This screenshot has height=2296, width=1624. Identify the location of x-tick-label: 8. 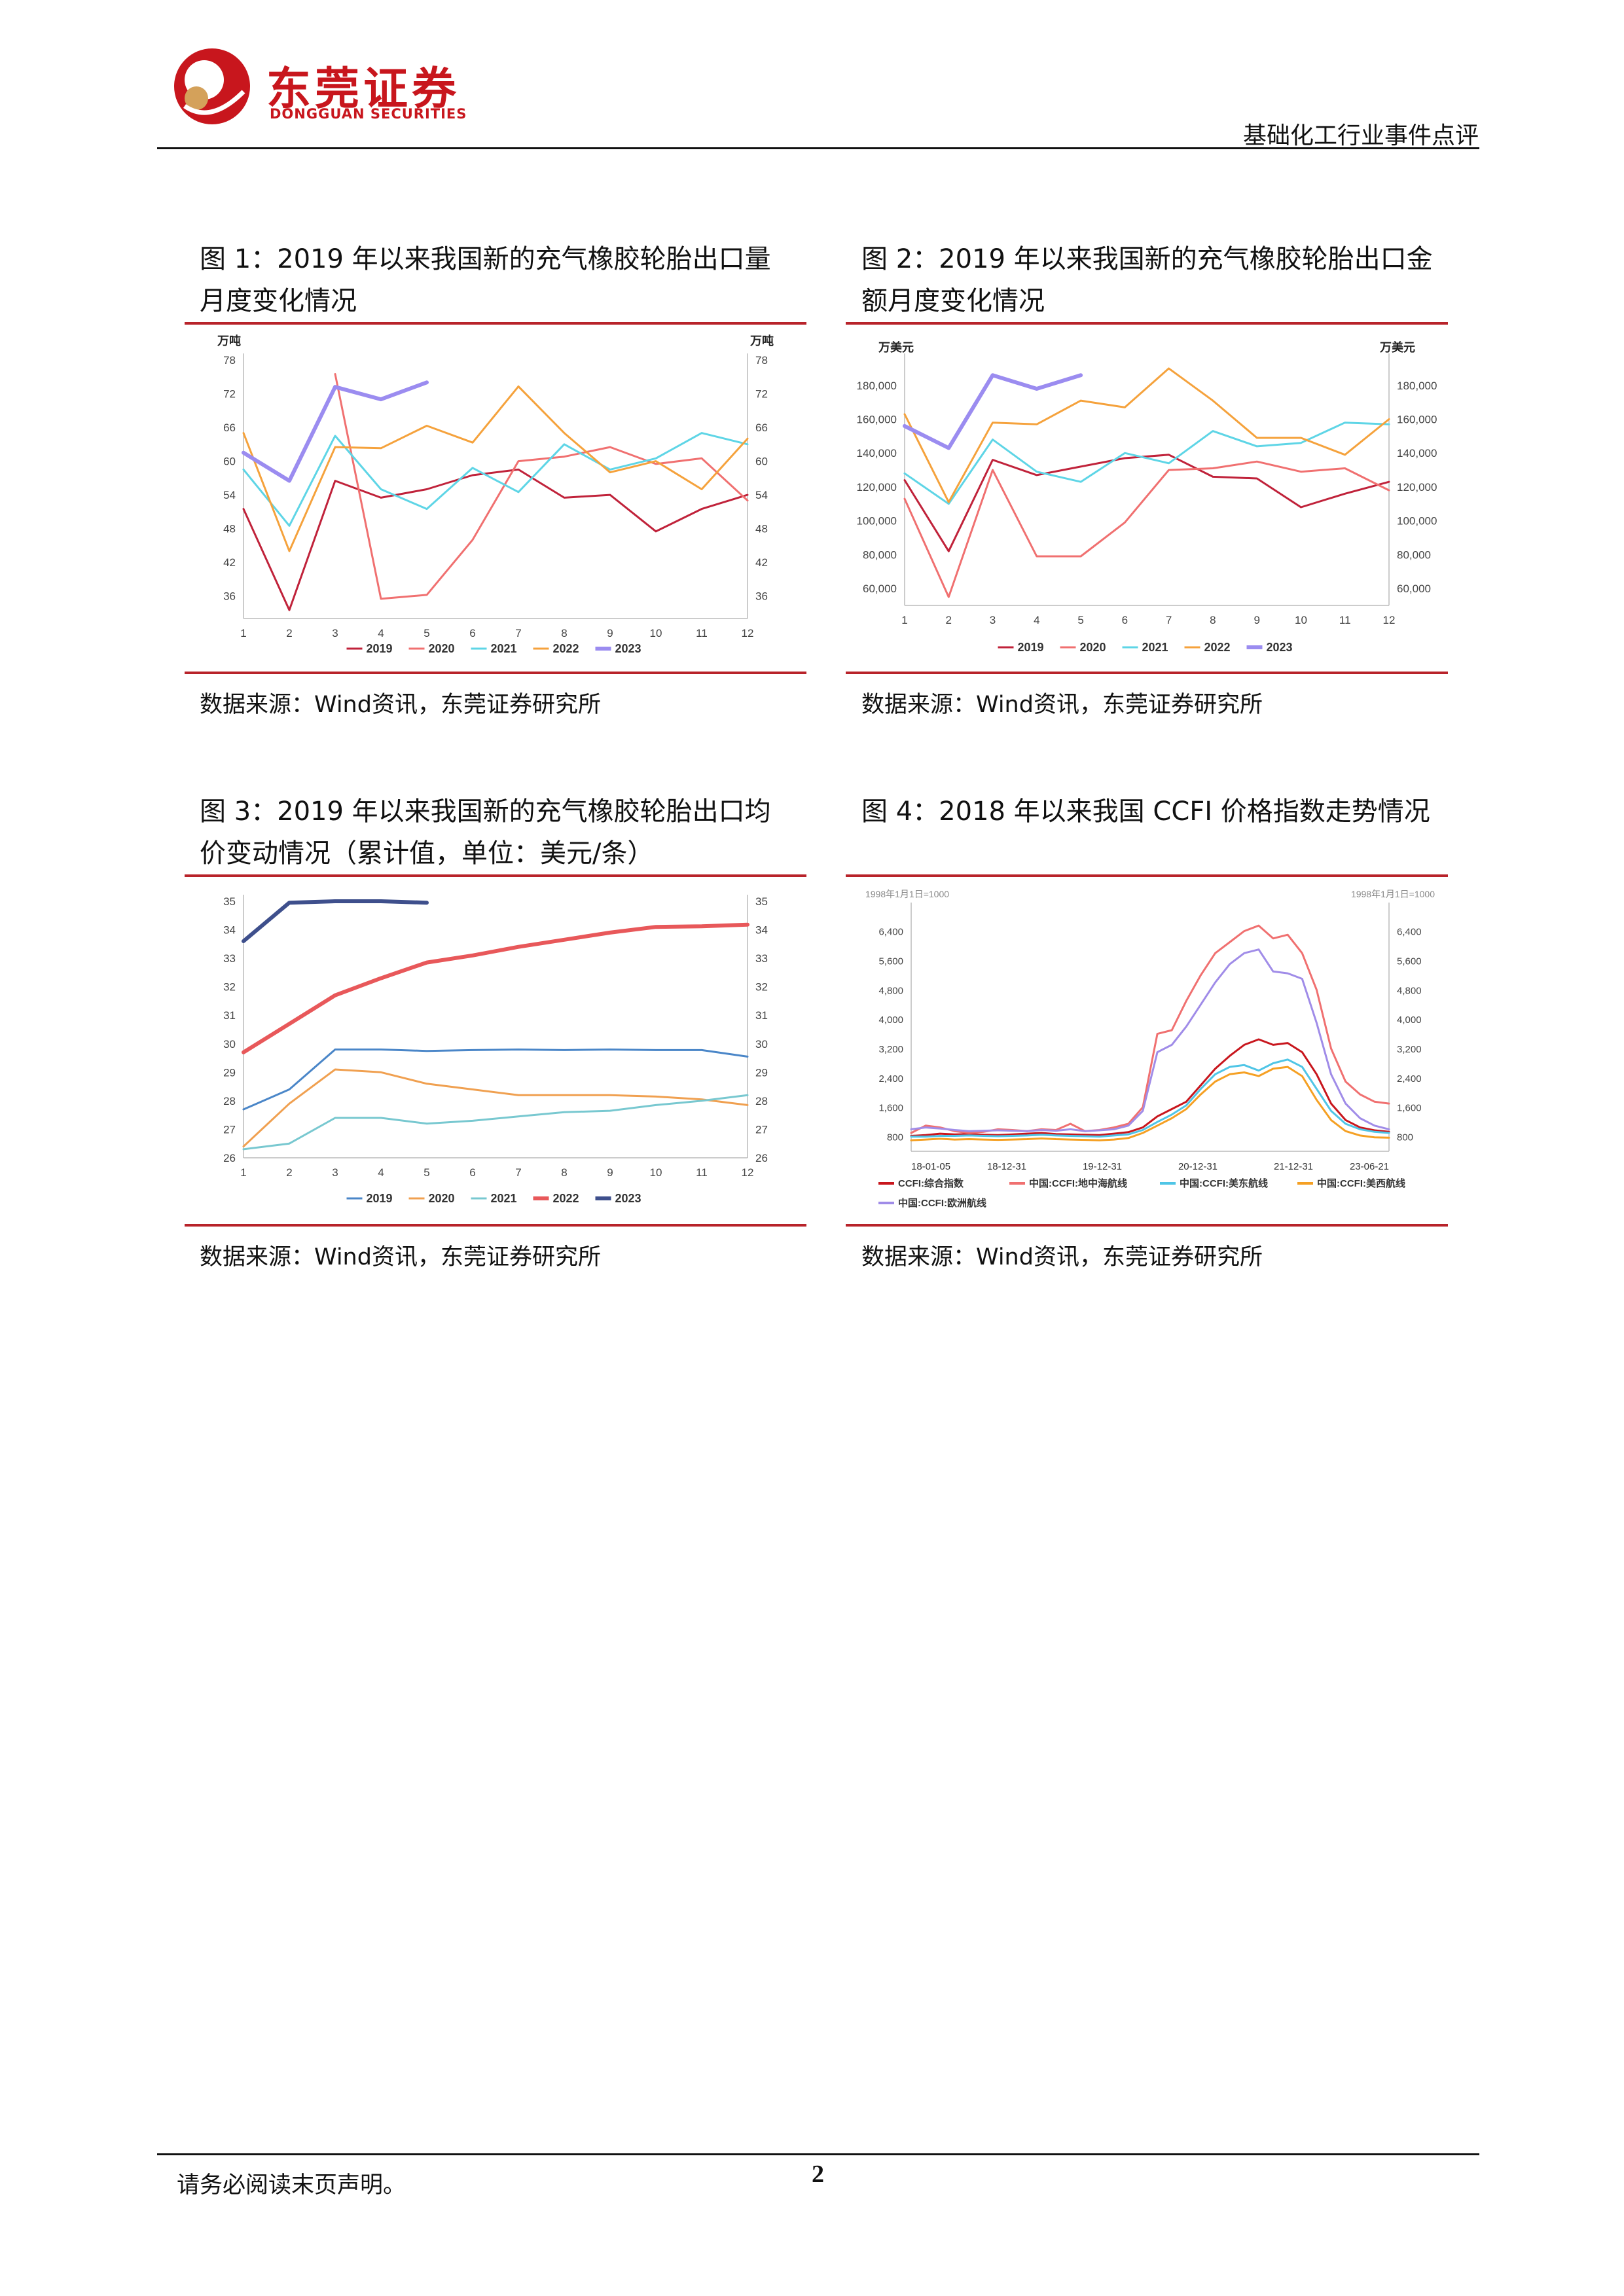
(564, 1172).